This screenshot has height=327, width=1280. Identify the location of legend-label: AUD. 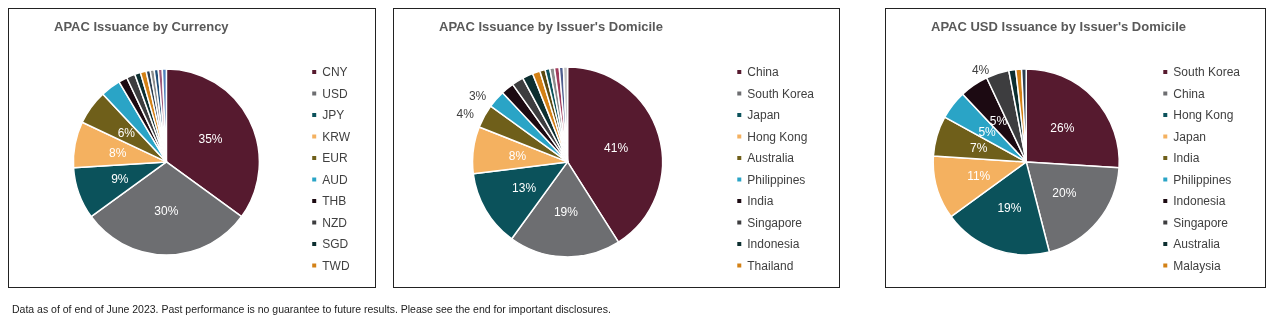
(335, 179).